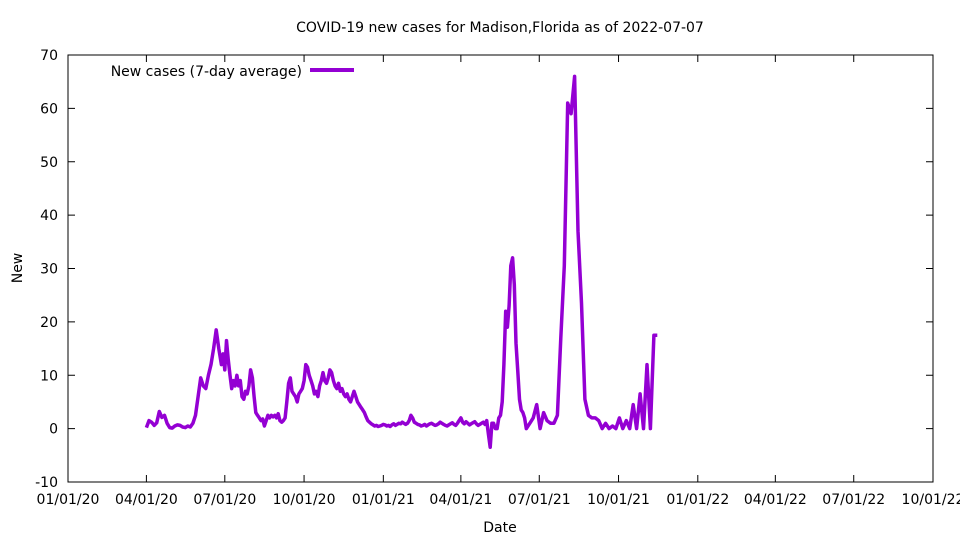 This screenshot has height=540, width=960. What do you see at coordinates (853, 500) in the screenshot?
I see `x-tick-label: 07/01/22` at bounding box center [853, 500].